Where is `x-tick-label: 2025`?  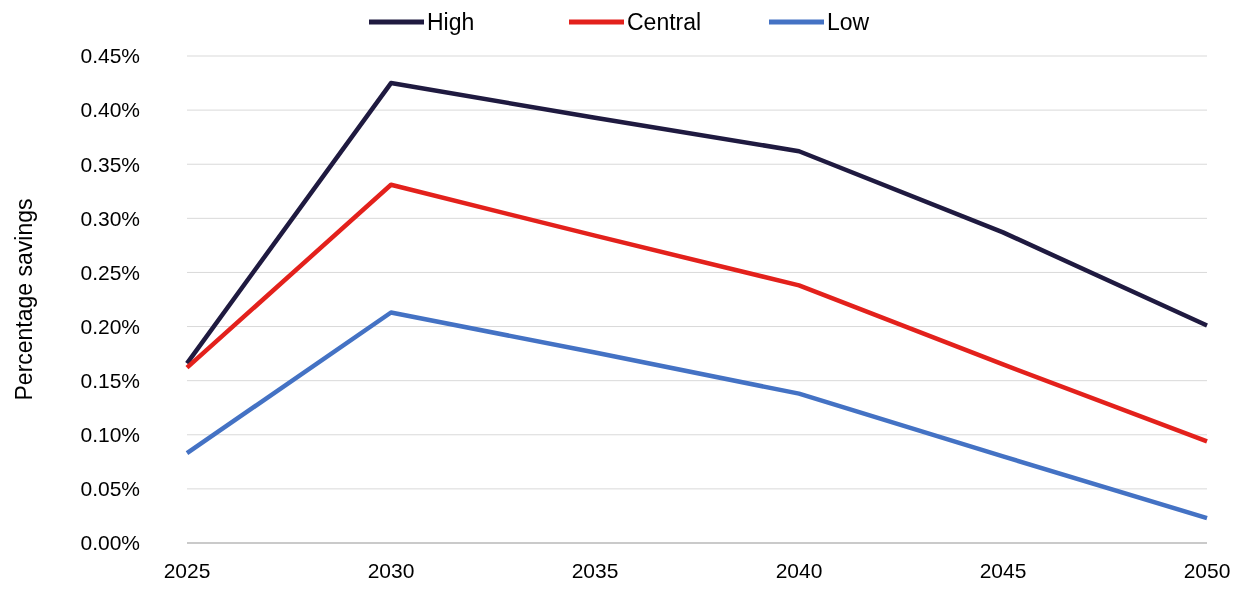
x-tick-label: 2025 is located at coordinates (187, 570).